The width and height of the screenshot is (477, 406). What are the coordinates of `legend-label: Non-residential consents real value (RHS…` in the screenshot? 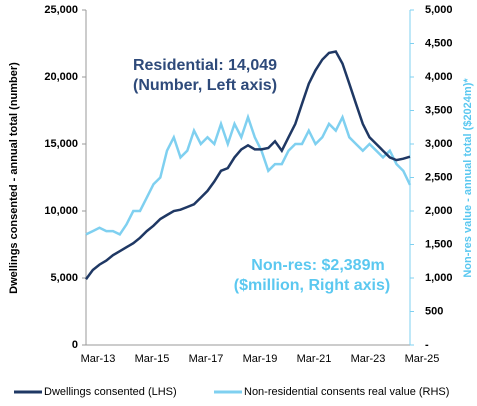 It's located at (346, 392).